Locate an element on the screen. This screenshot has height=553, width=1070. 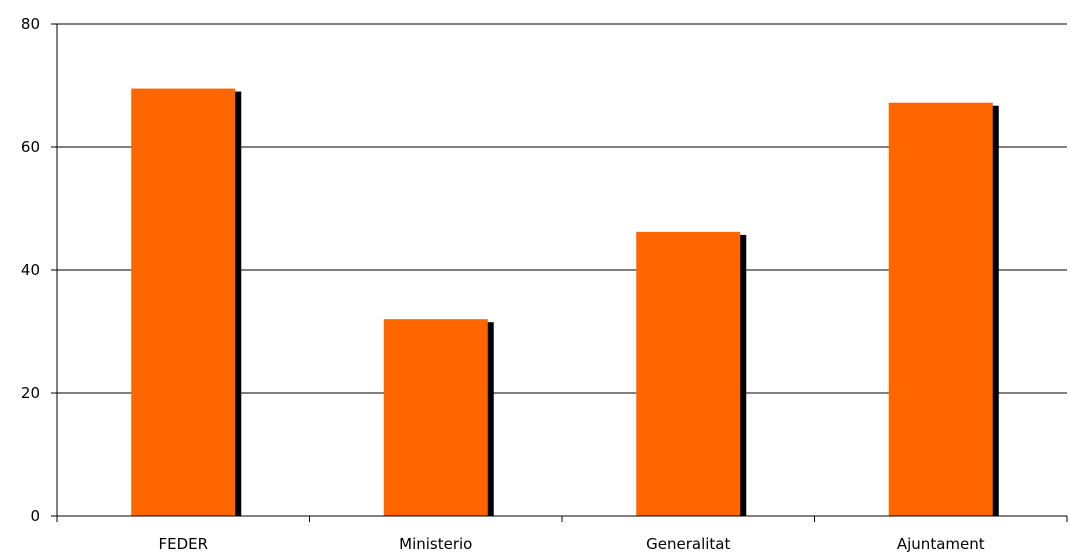
y-axis-tick-labels: 0 20 40 60 80 is located at coordinates (30, 270).